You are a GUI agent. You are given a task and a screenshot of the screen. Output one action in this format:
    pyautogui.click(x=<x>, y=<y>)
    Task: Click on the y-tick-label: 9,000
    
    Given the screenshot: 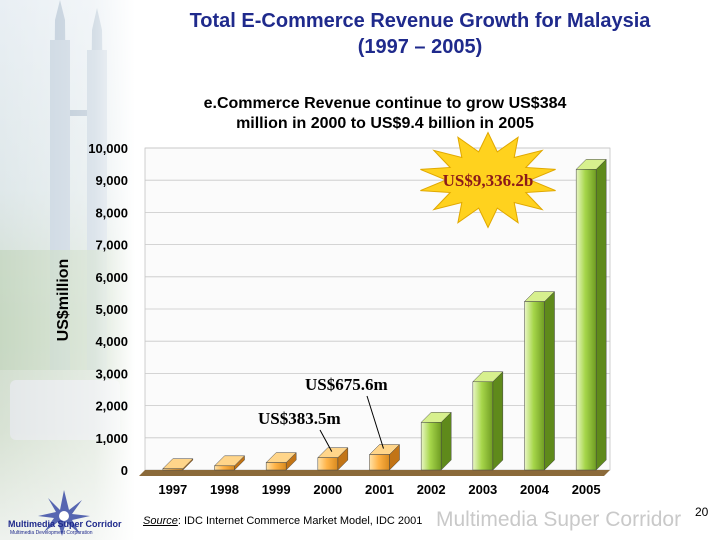 What is the action you would take?
    pyautogui.click(x=111, y=180)
    